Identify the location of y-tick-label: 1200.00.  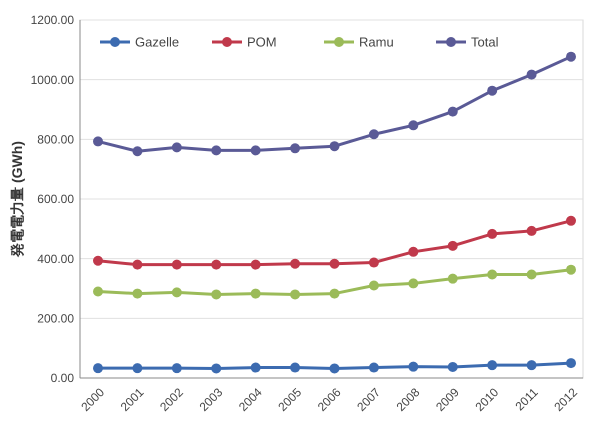
(52, 20).